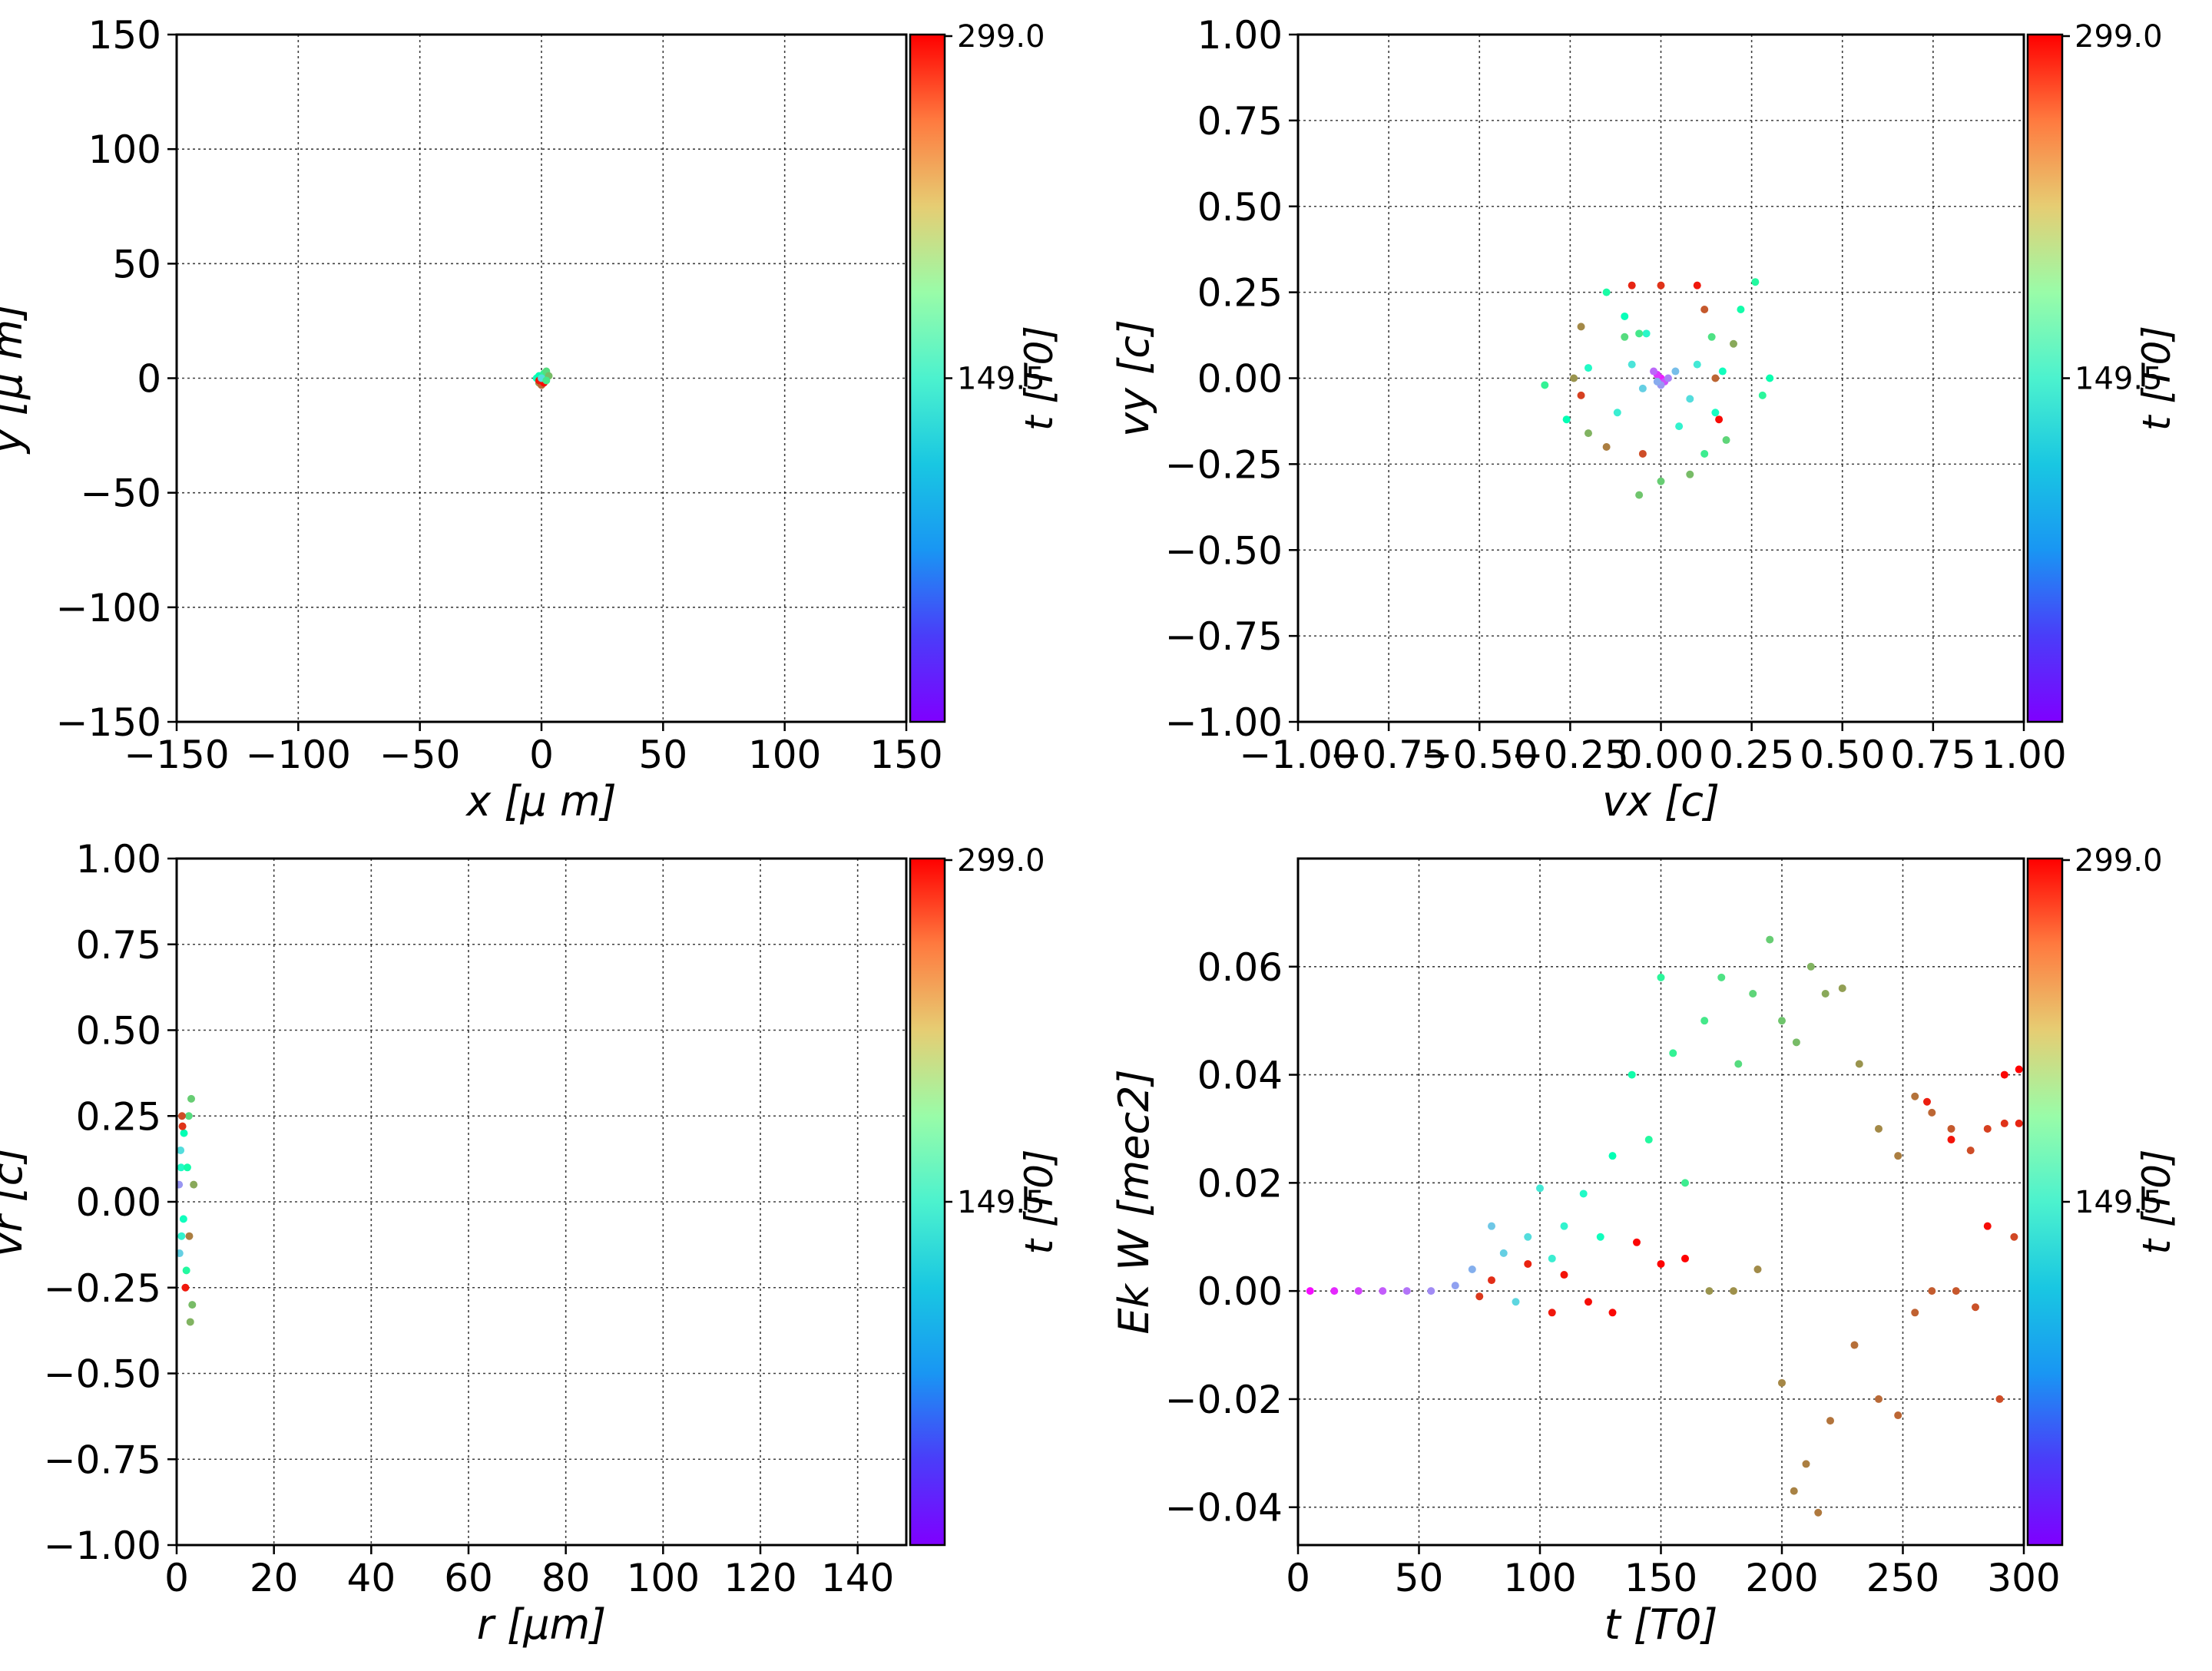 The height and width of the screenshot is (1671, 2212). I want to click on x-tick-label: −100, so click(299, 755).